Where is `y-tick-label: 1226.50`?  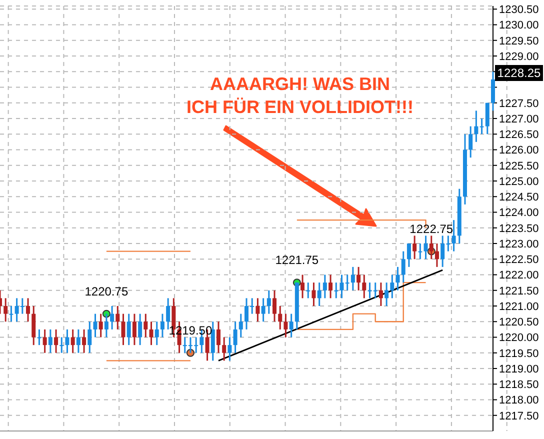
y-tick-label: 1226.50 is located at coordinates (519, 135).